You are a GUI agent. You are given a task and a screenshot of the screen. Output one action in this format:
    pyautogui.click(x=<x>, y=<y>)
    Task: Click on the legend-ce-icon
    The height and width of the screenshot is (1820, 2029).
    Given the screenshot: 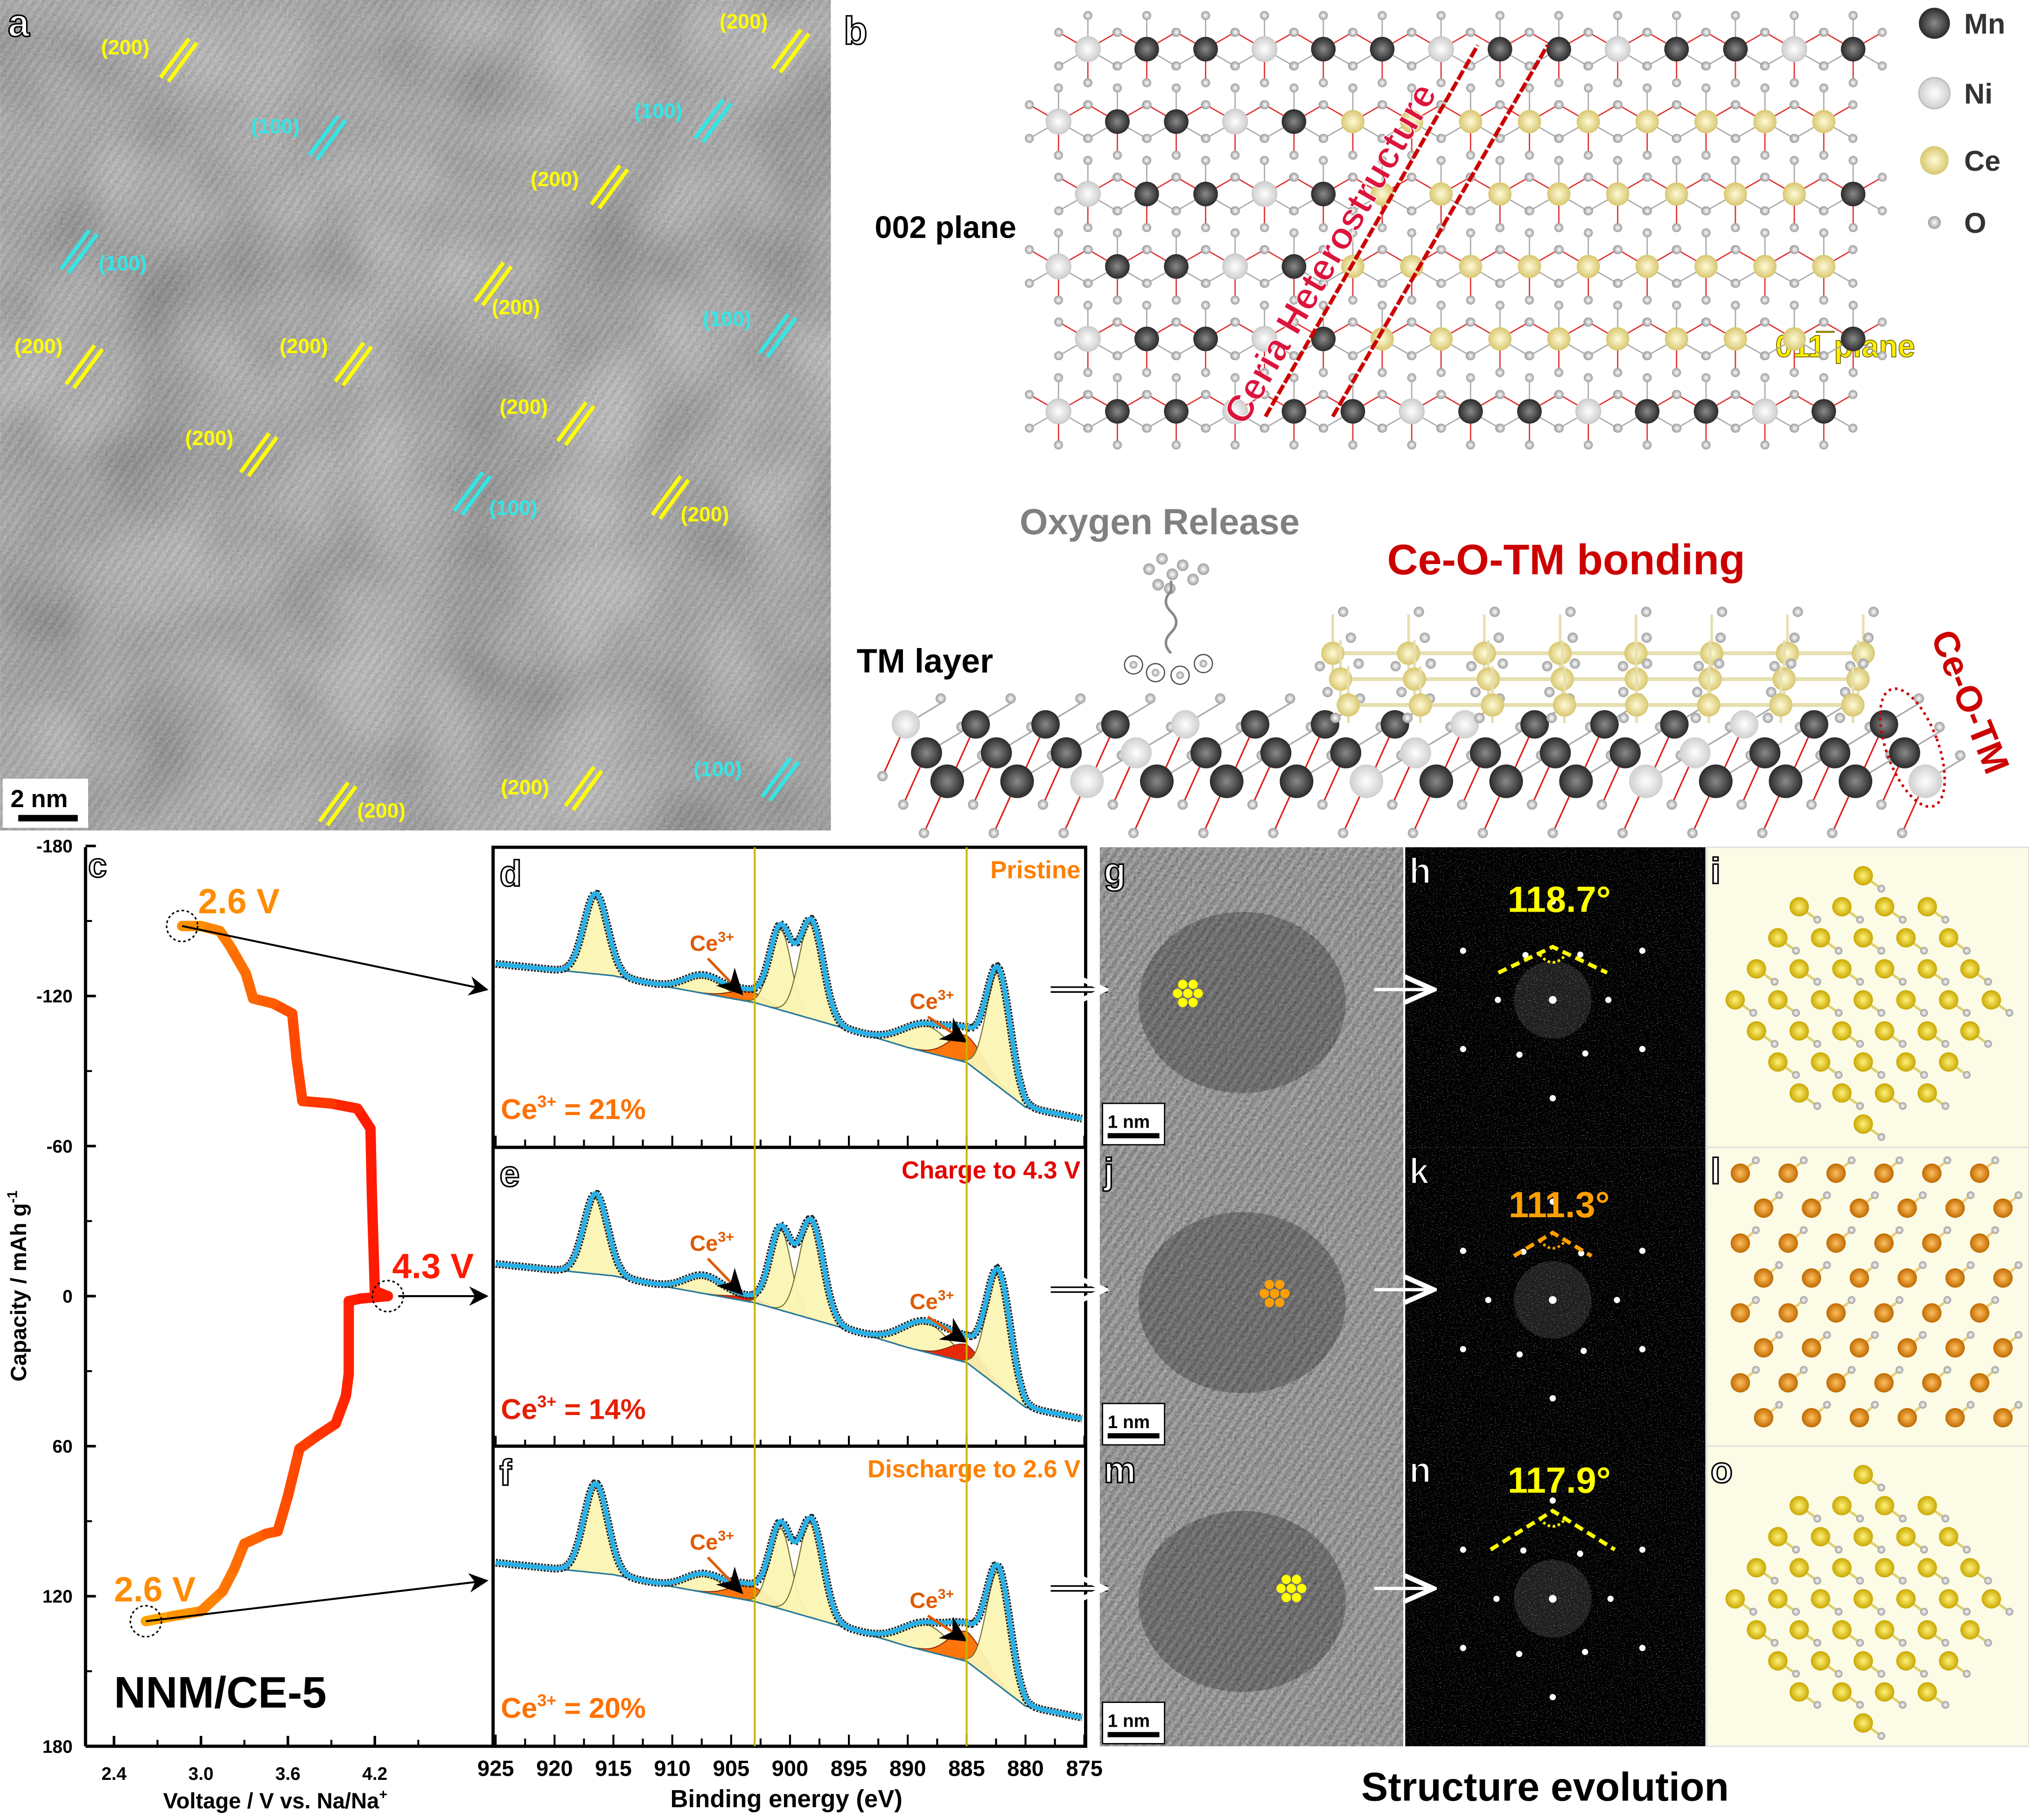 What is the action you would take?
    pyautogui.click(x=1934, y=160)
    